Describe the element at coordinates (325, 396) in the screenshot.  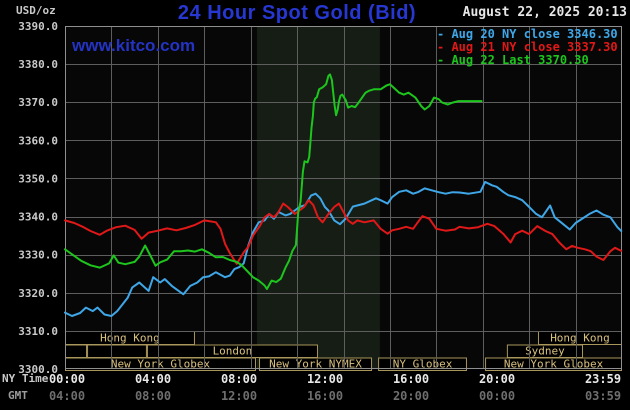
I see `x-tick-gmt: 16:00` at that location.